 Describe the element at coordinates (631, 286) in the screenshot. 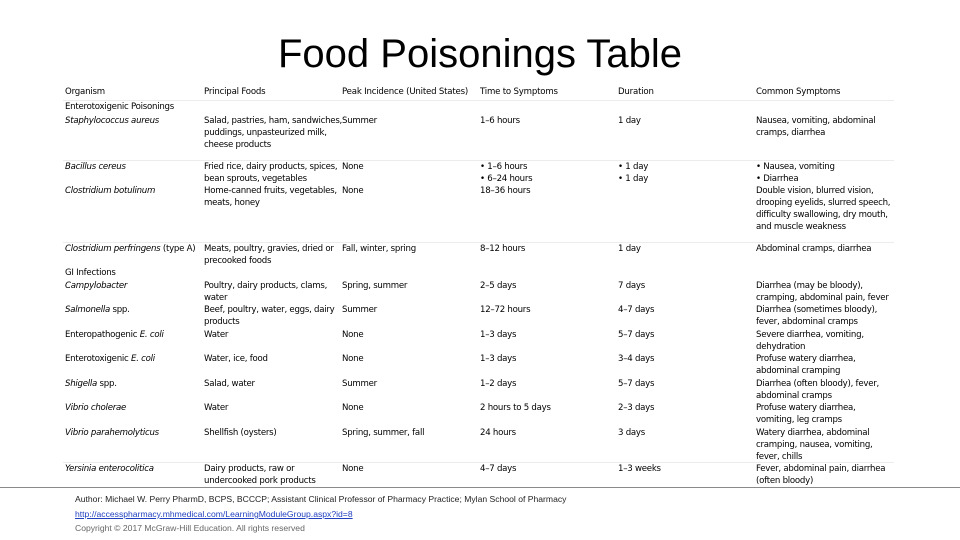

I see `duration-cell-line: 7 days` at that location.